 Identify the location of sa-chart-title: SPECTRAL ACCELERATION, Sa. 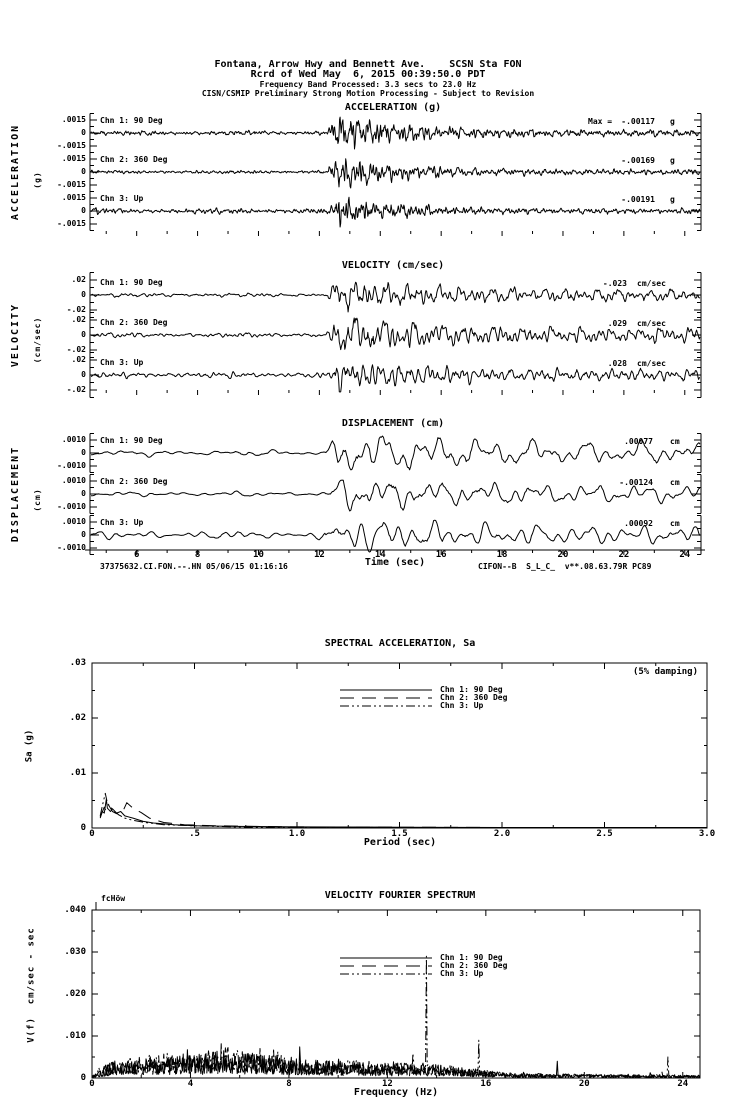
(400, 643).